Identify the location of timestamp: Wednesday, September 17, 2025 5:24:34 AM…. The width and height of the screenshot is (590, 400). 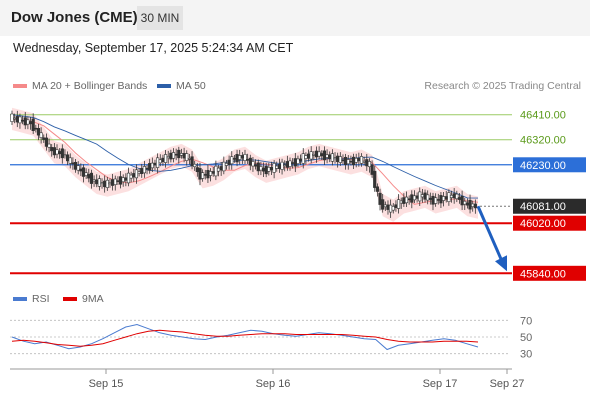
(153, 48).